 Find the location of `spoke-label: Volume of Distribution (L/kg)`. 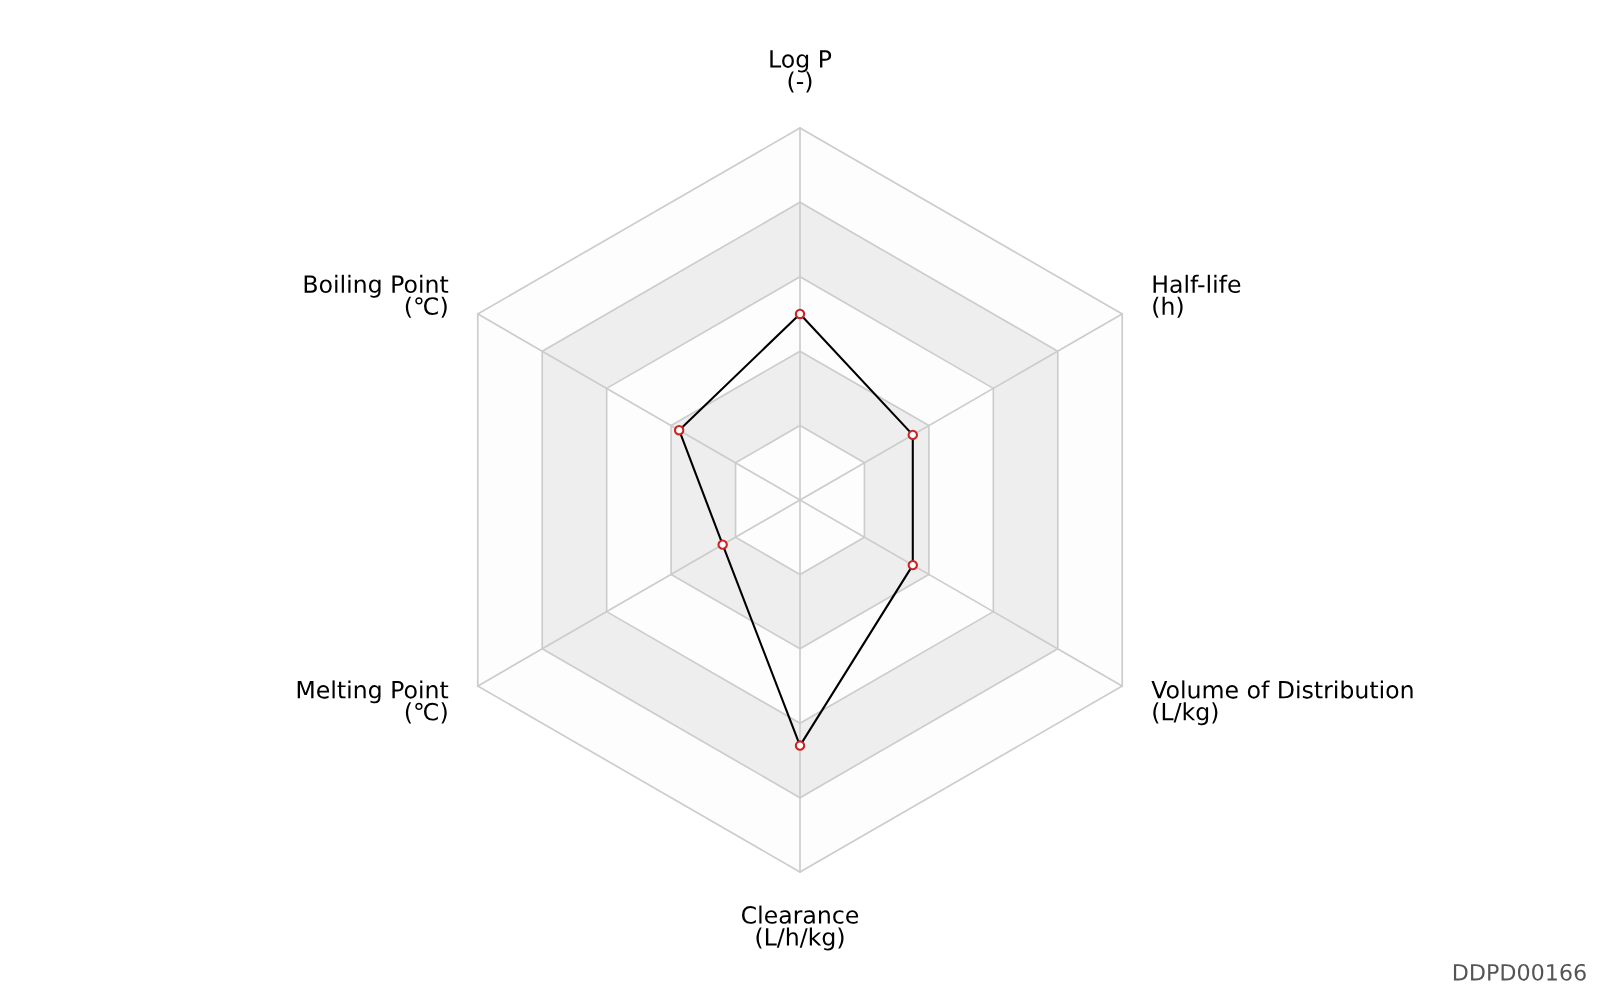

spoke-label: Volume of Distribution (L/kg) is located at coordinates (1282, 703).